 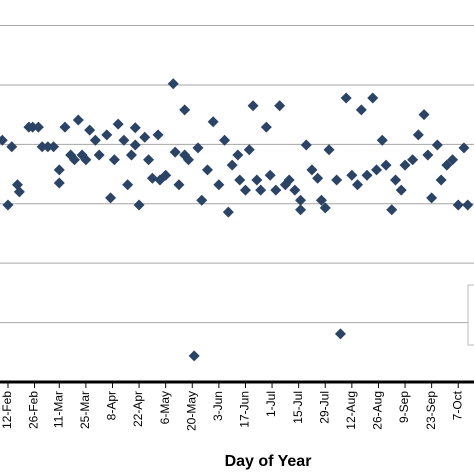 I want to click on x-tick-label: 17-Jun, so click(x=245, y=409).